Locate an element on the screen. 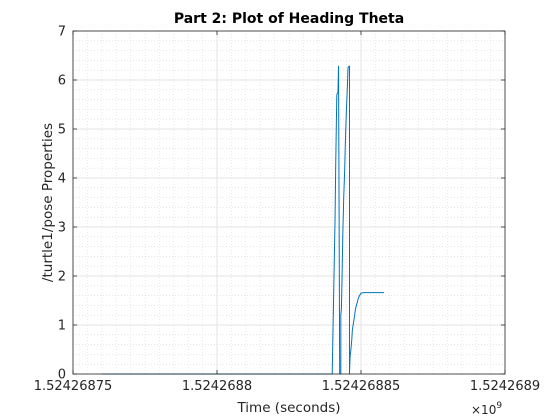 The image size is (560, 420). y-axis-label: /turtle1/pose Properties is located at coordinates (48, 202).